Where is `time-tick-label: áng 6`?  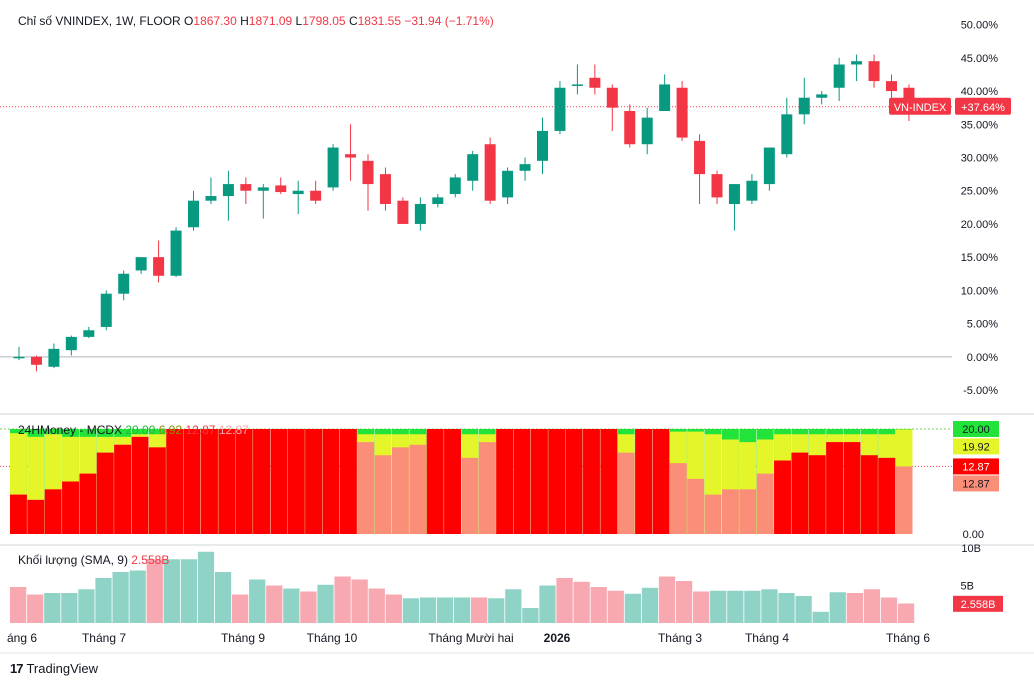 time-tick-label: áng 6 is located at coordinates (22, 638).